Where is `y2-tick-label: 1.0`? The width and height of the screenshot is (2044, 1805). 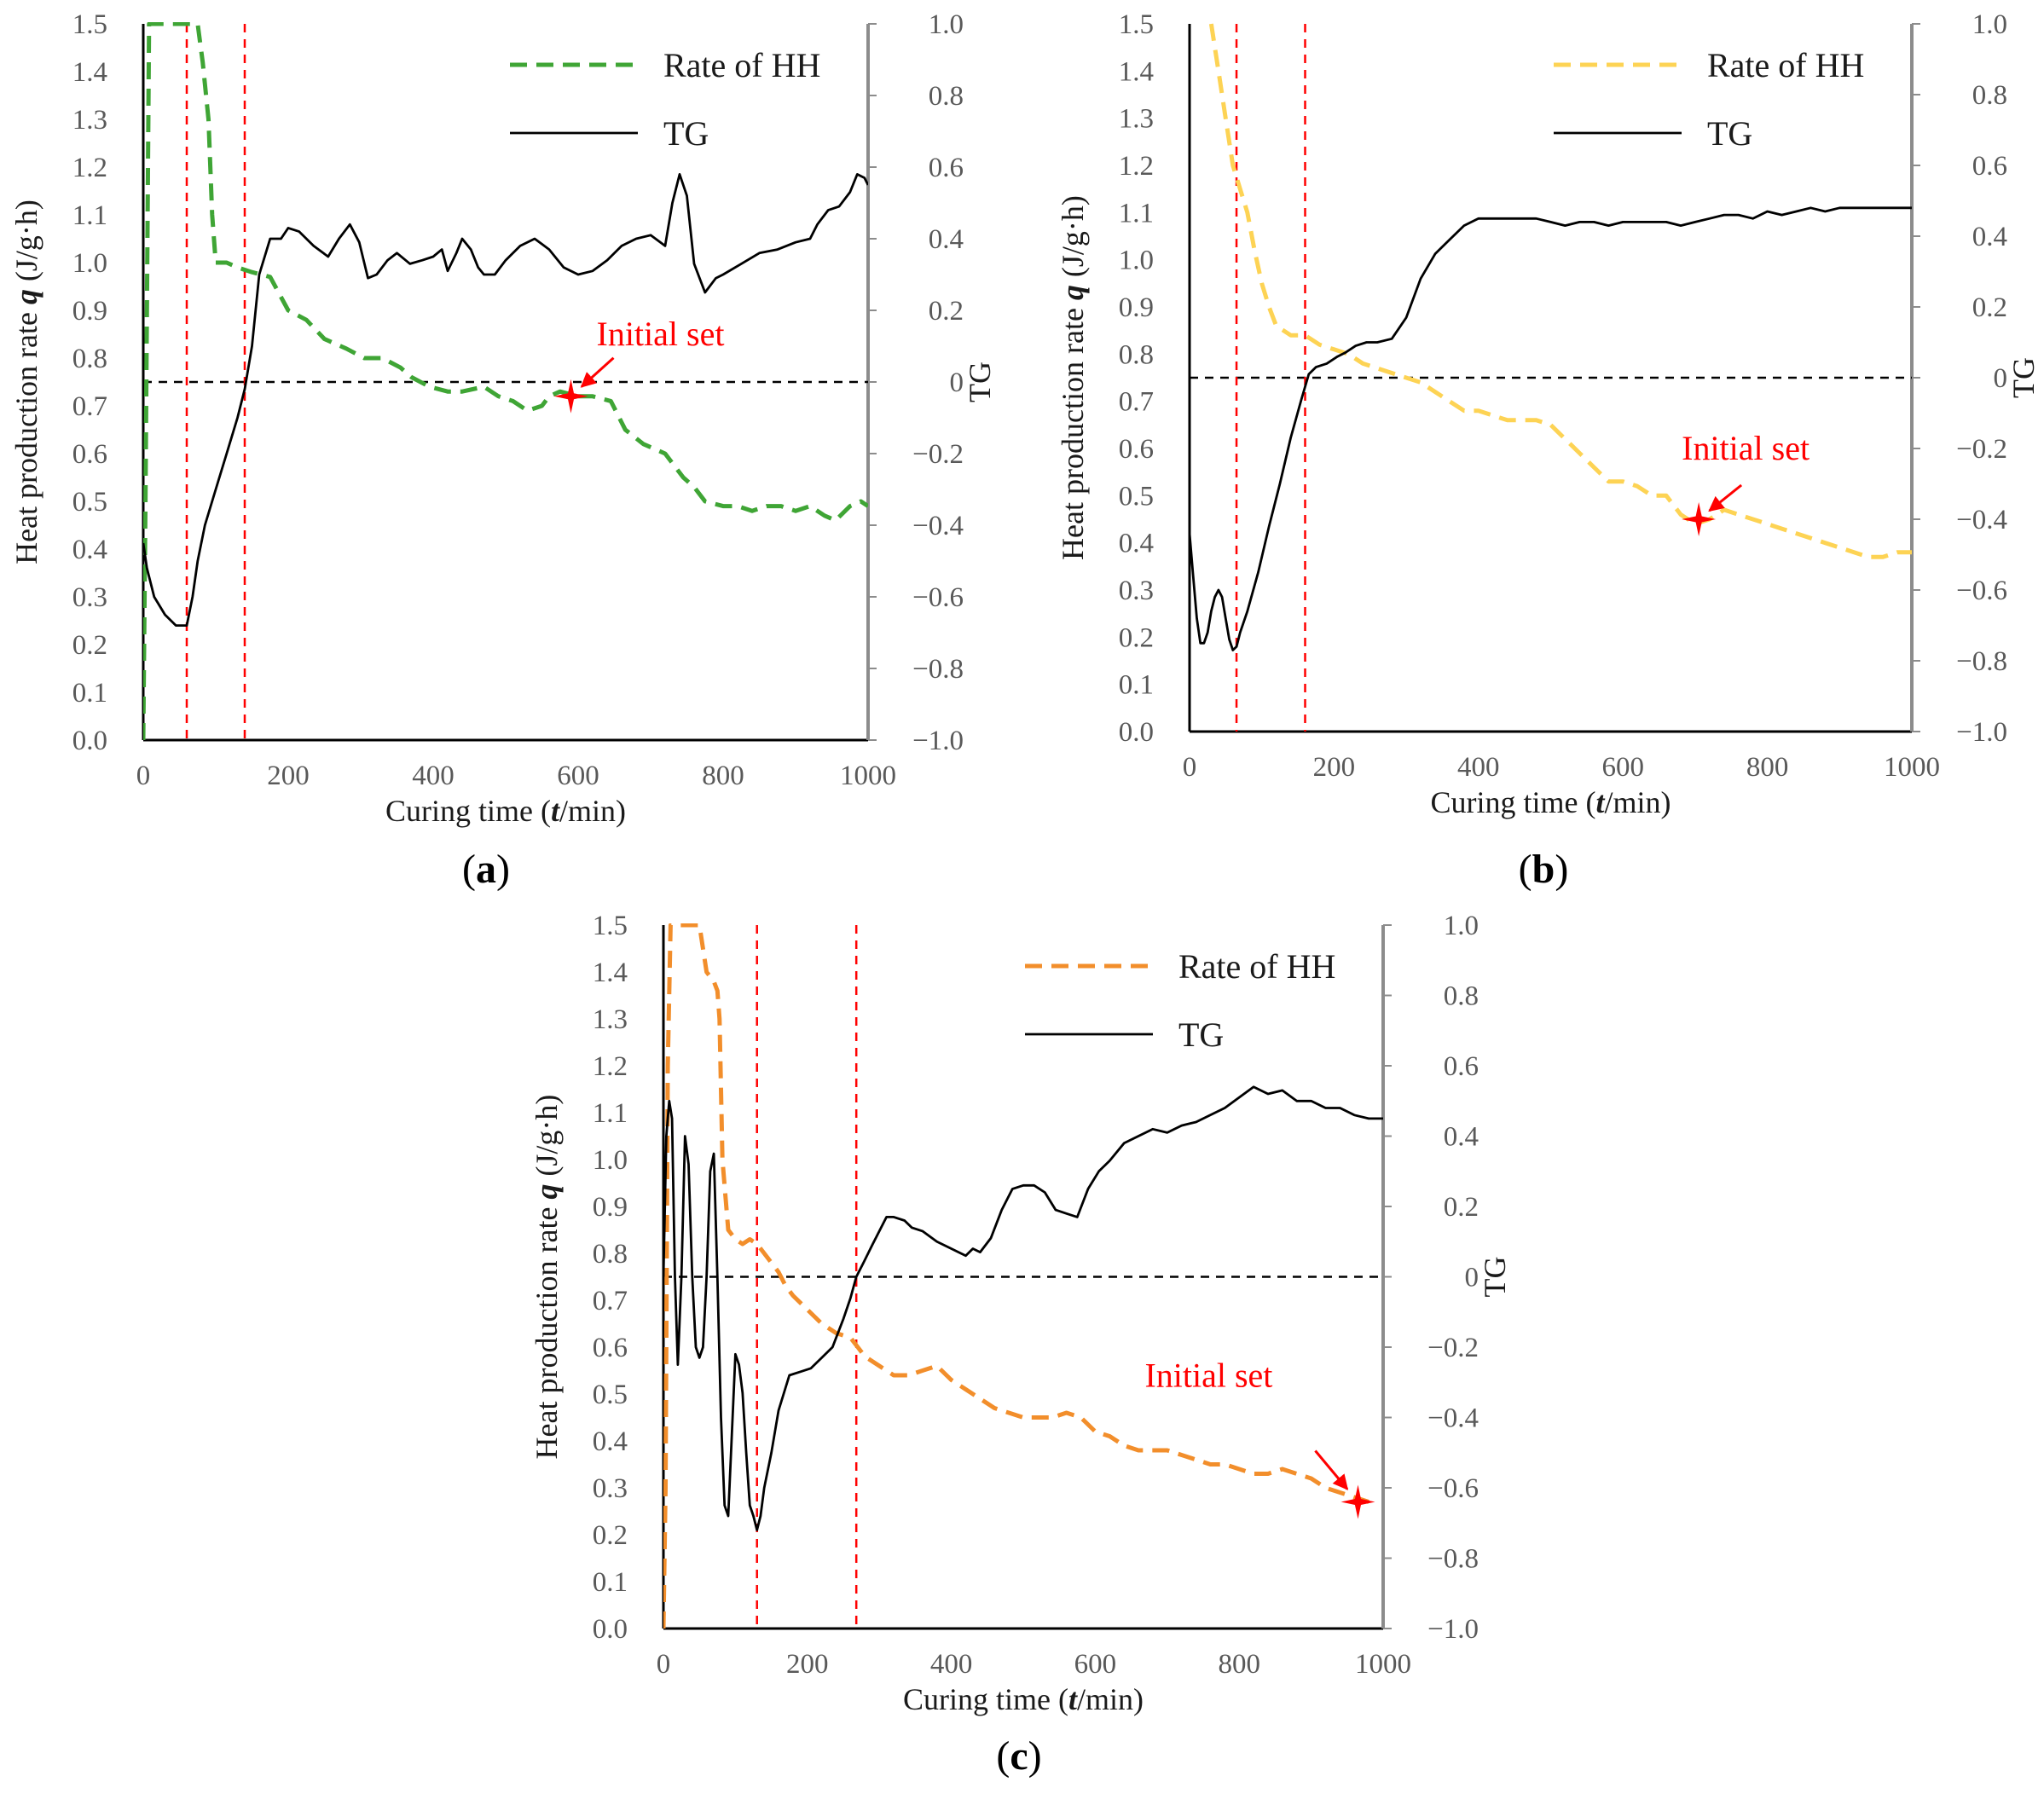 y2-tick-label: 1.0 is located at coordinates (1989, 24).